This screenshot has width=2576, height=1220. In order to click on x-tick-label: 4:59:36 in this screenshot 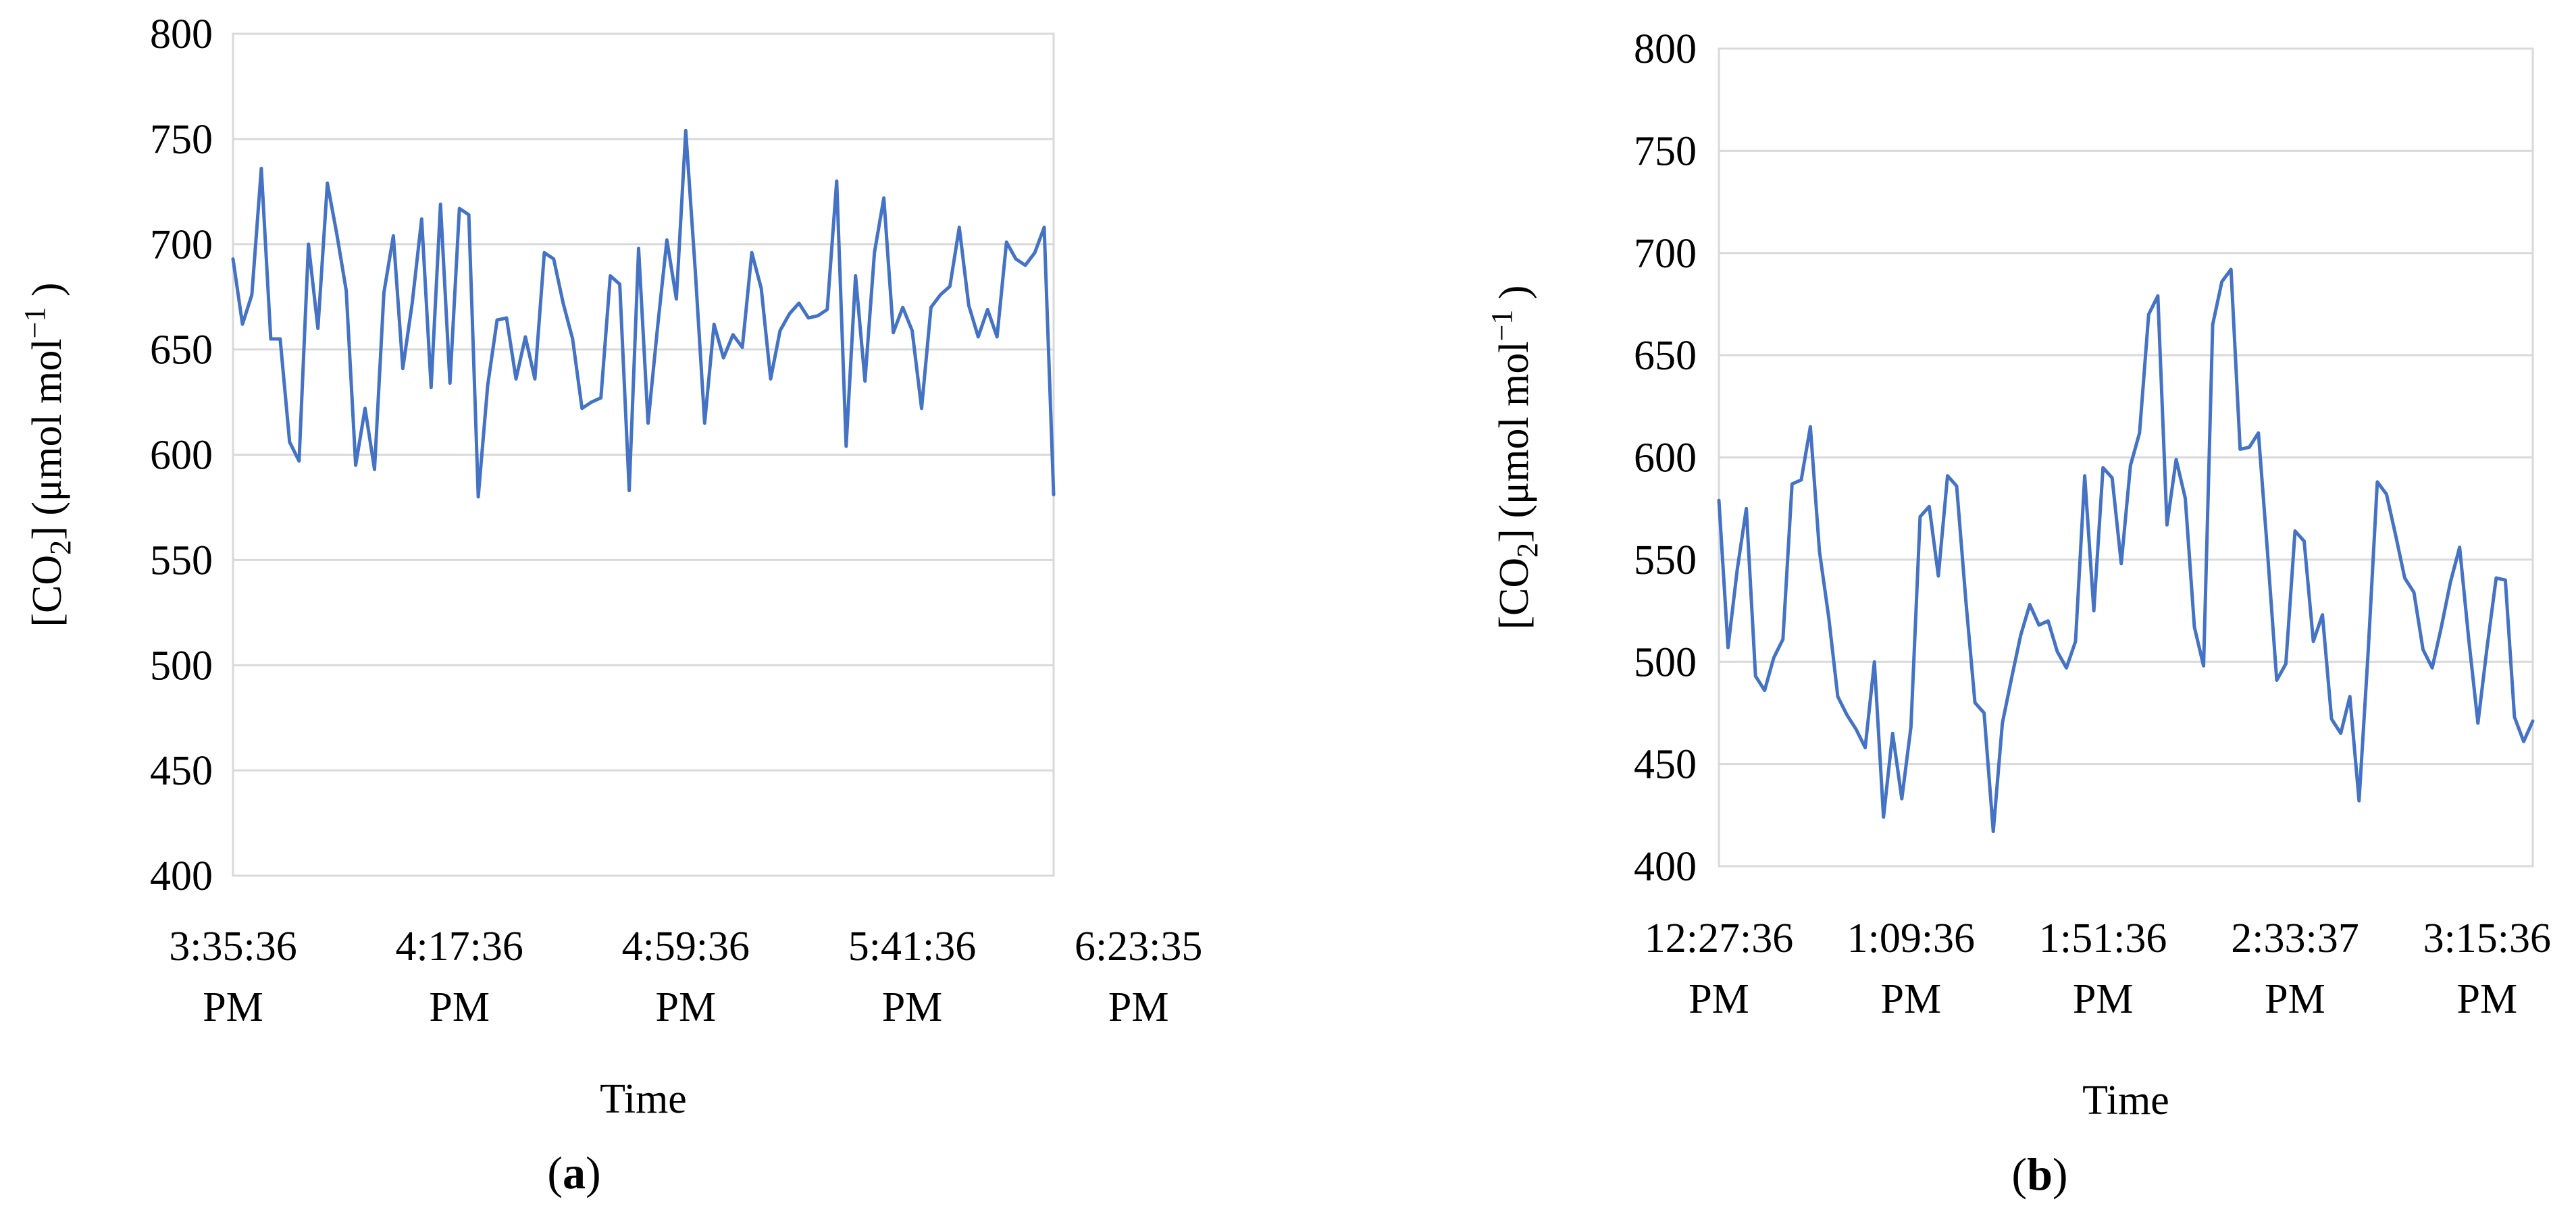, I will do `click(686, 947)`.